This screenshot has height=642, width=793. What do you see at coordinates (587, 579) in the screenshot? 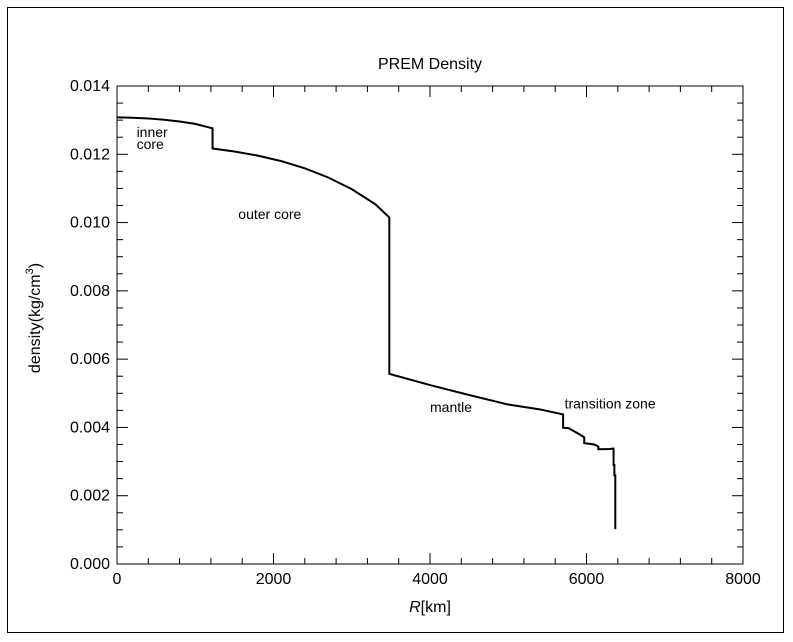
I see `x-tick-label: 6000` at bounding box center [587, 579].